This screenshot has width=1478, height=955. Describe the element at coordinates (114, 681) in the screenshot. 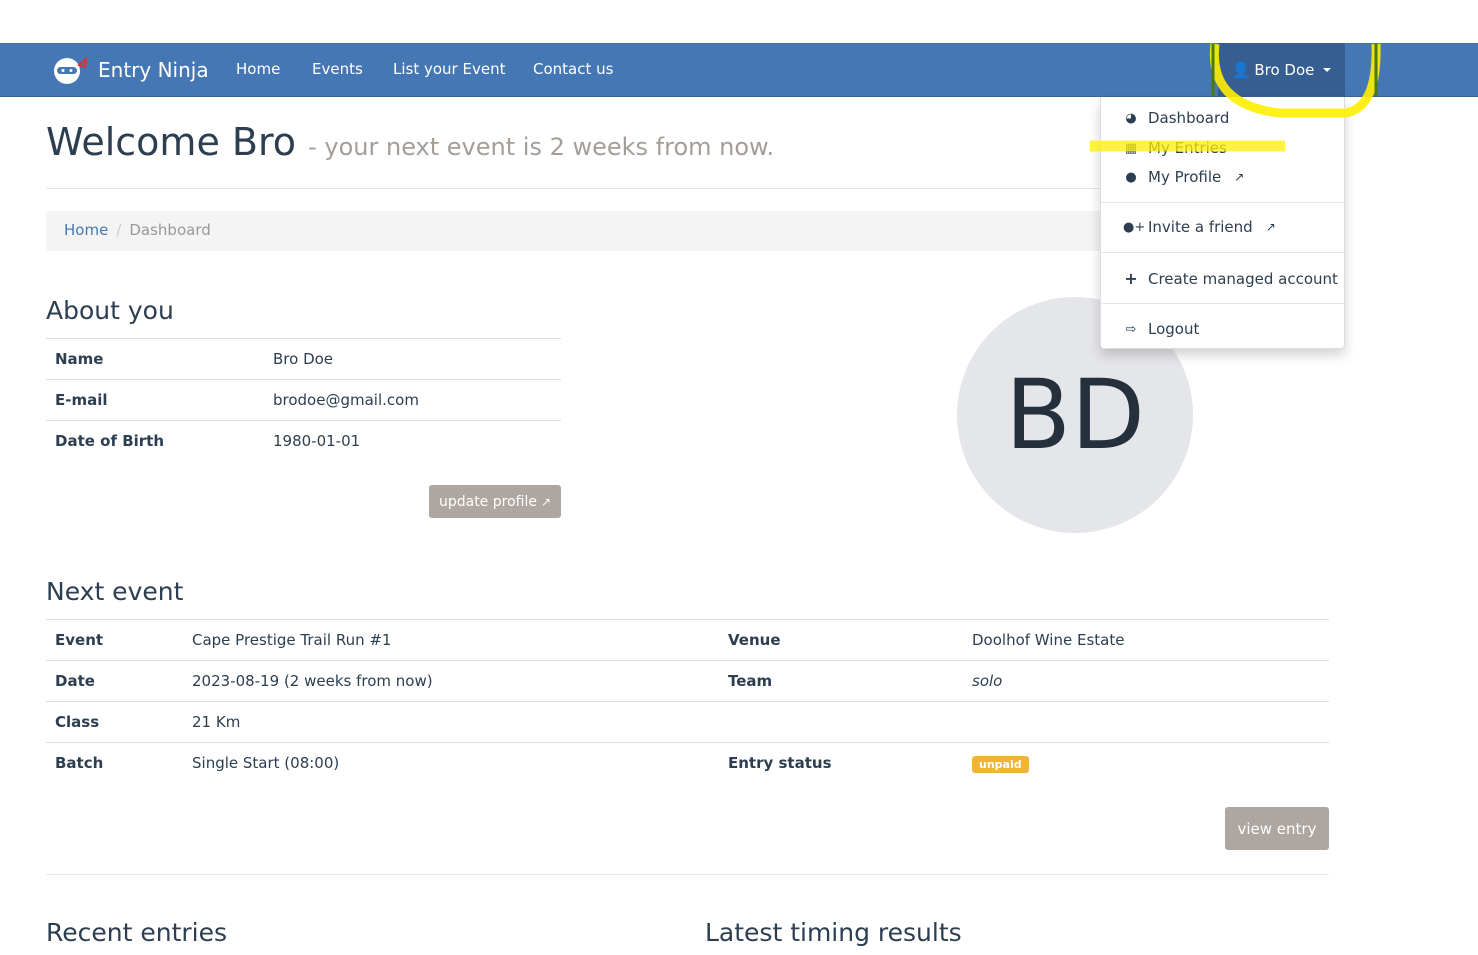

I see `label: Date` at that location.